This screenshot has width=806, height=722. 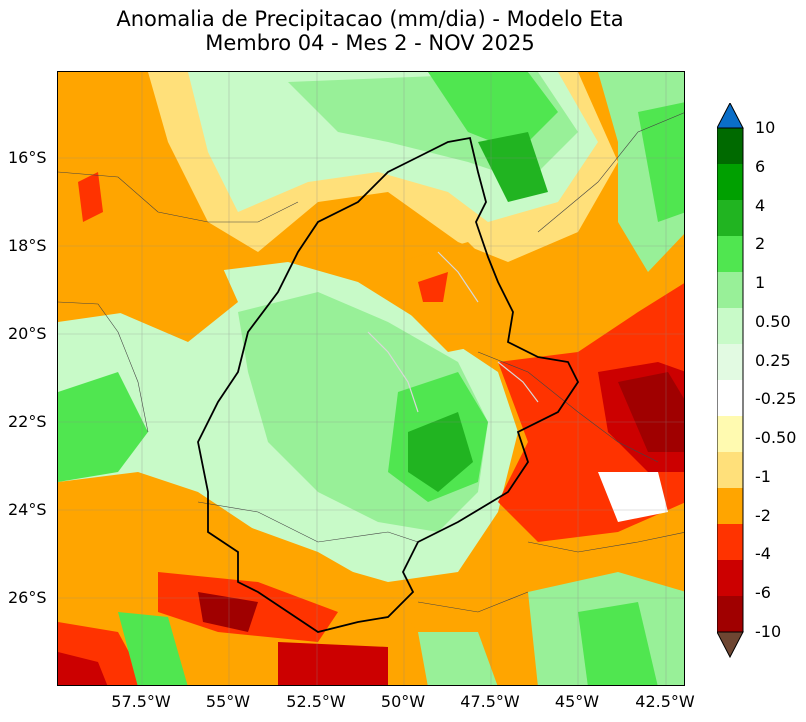 I want to click on anomaly-strong-green-northeast, so click(x=661, y=162).